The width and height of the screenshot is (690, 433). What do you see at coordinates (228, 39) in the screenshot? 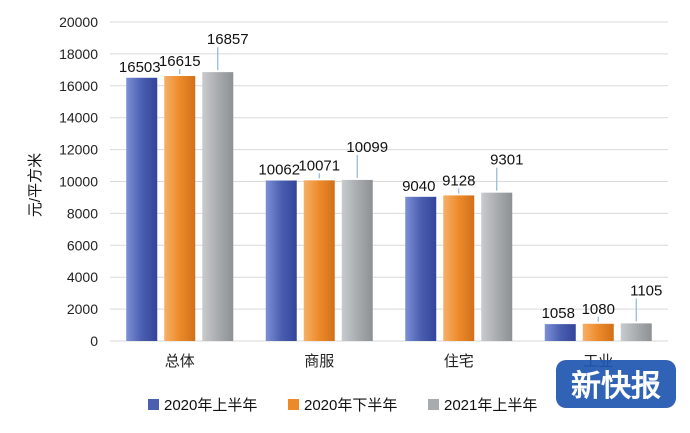
I see `data-label: 16857` at bounding box center [228, 39].